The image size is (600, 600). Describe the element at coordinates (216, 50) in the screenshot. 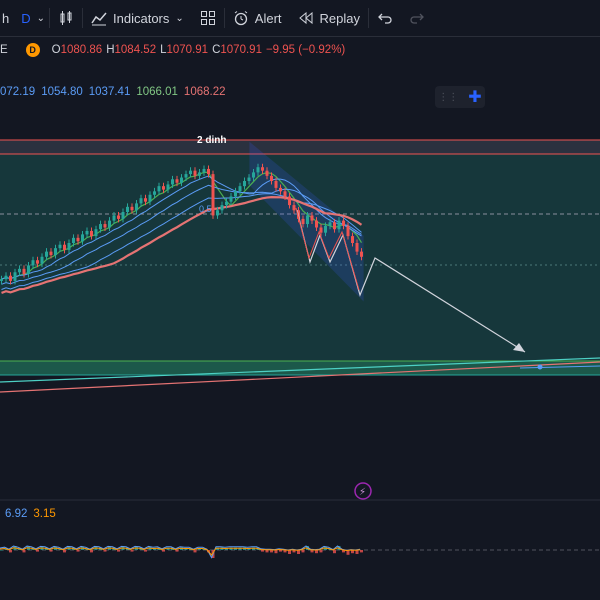

I see `close-label: C` at that location.